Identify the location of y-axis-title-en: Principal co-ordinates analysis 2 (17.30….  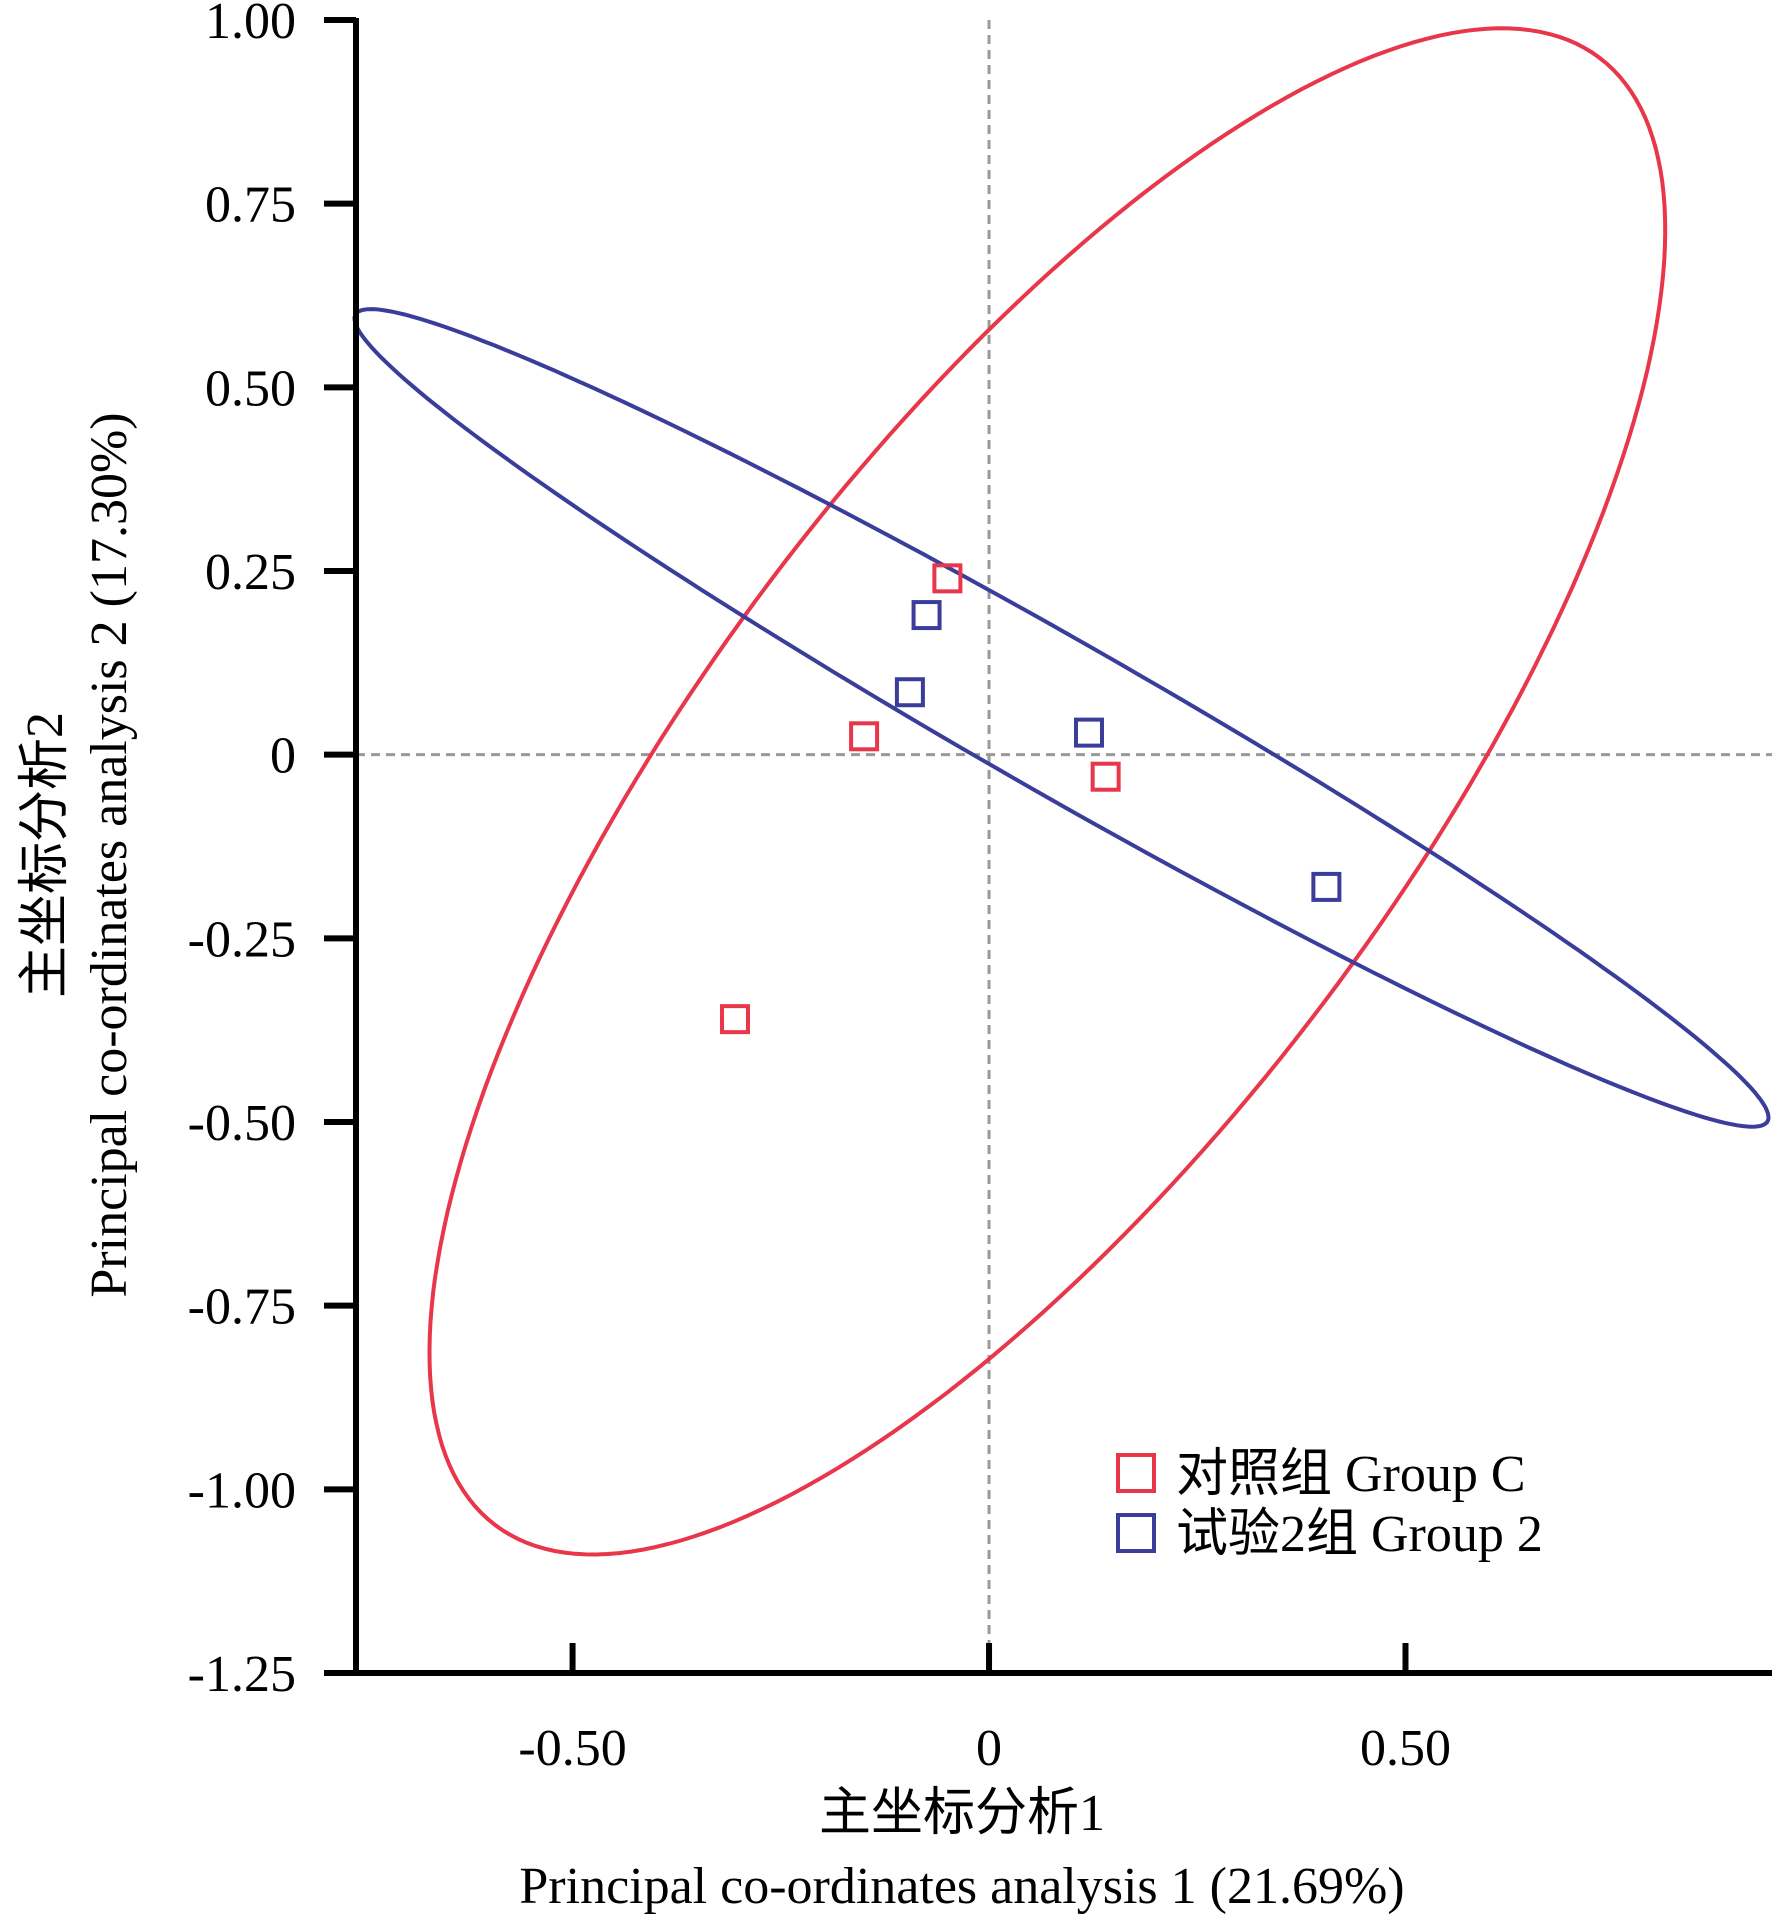
(109, 854).